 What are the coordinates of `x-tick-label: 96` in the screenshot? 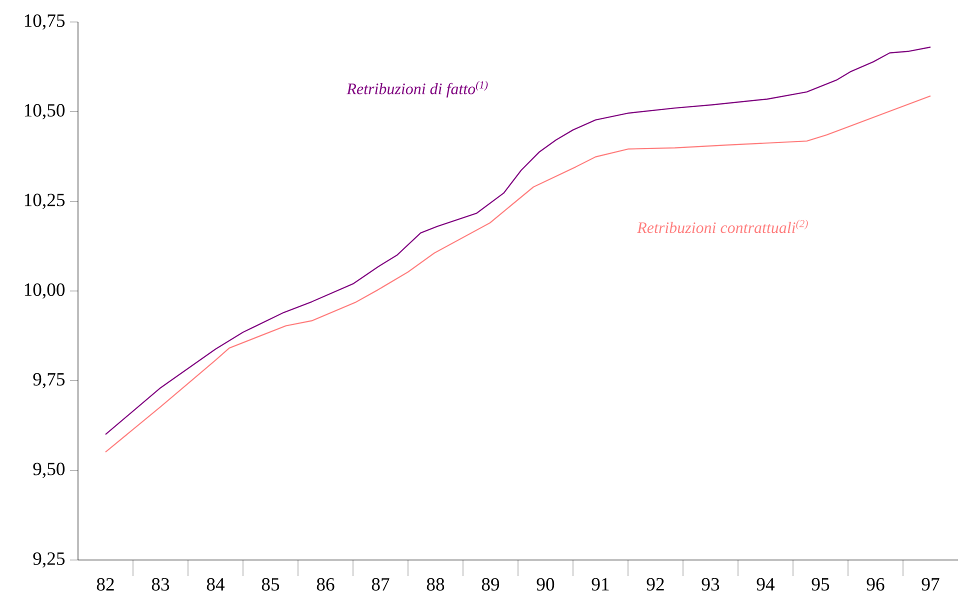 It's located at (875, 584).